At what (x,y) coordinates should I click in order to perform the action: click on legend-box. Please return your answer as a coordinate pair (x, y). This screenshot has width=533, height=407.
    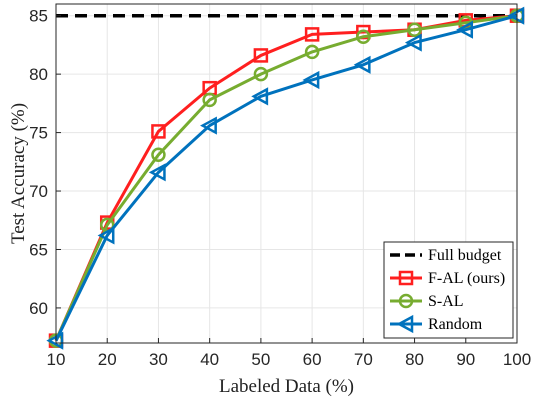
    Looking at the image, I should click on (448, 290).